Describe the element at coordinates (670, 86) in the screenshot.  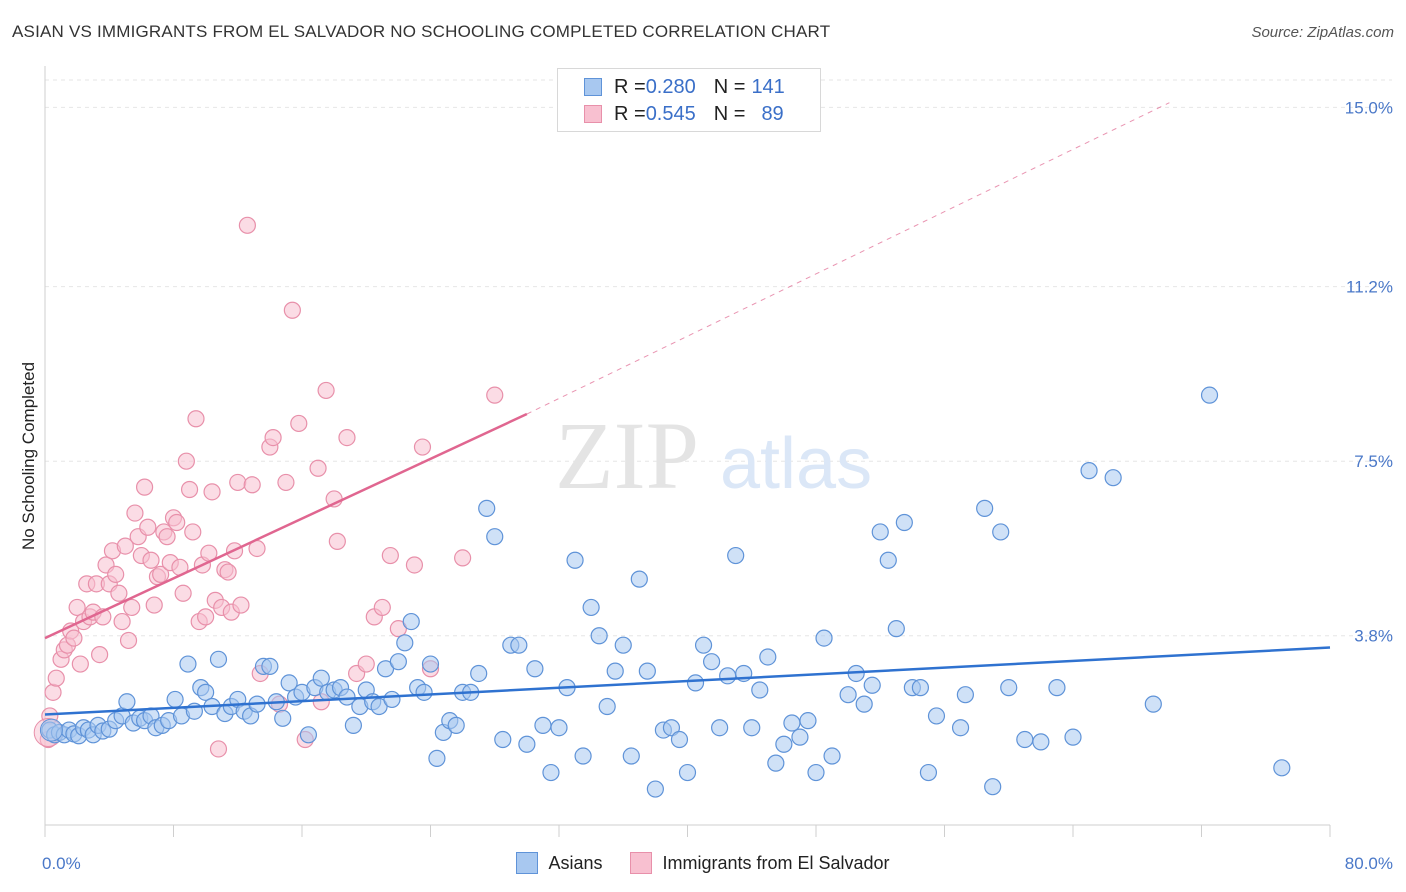
I see `legend-r-value: 0.280` at that location.